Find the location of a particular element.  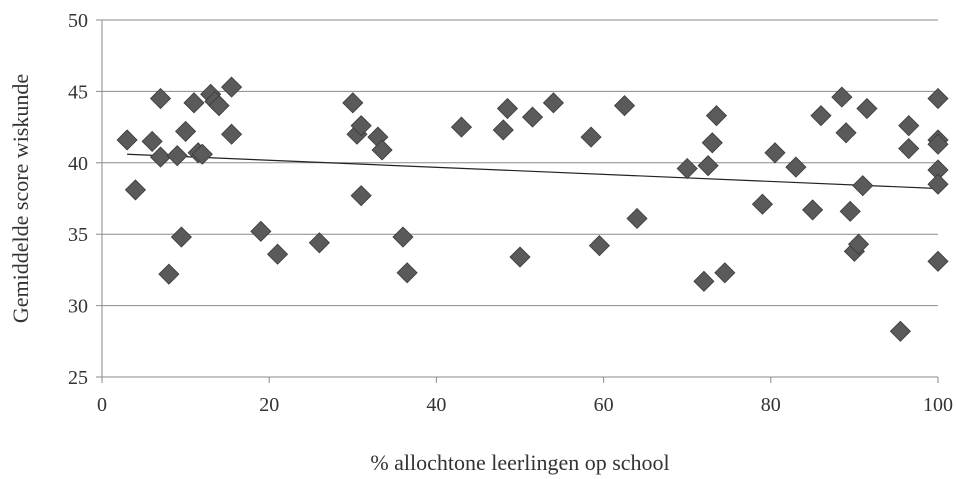

y-tick-label: 30 is located at coordinates (78, 307).